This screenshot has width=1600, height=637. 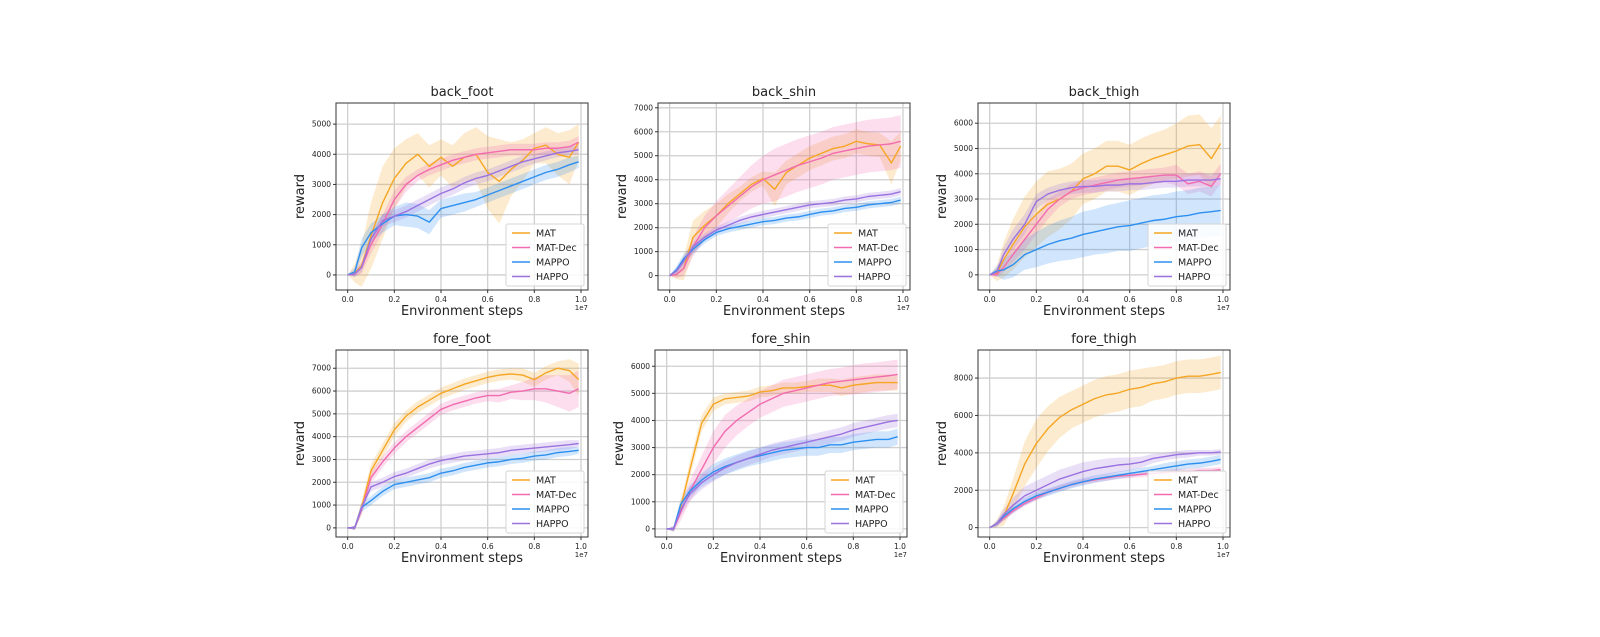 I want to click on line-happo, so click(x=1105, y=227).